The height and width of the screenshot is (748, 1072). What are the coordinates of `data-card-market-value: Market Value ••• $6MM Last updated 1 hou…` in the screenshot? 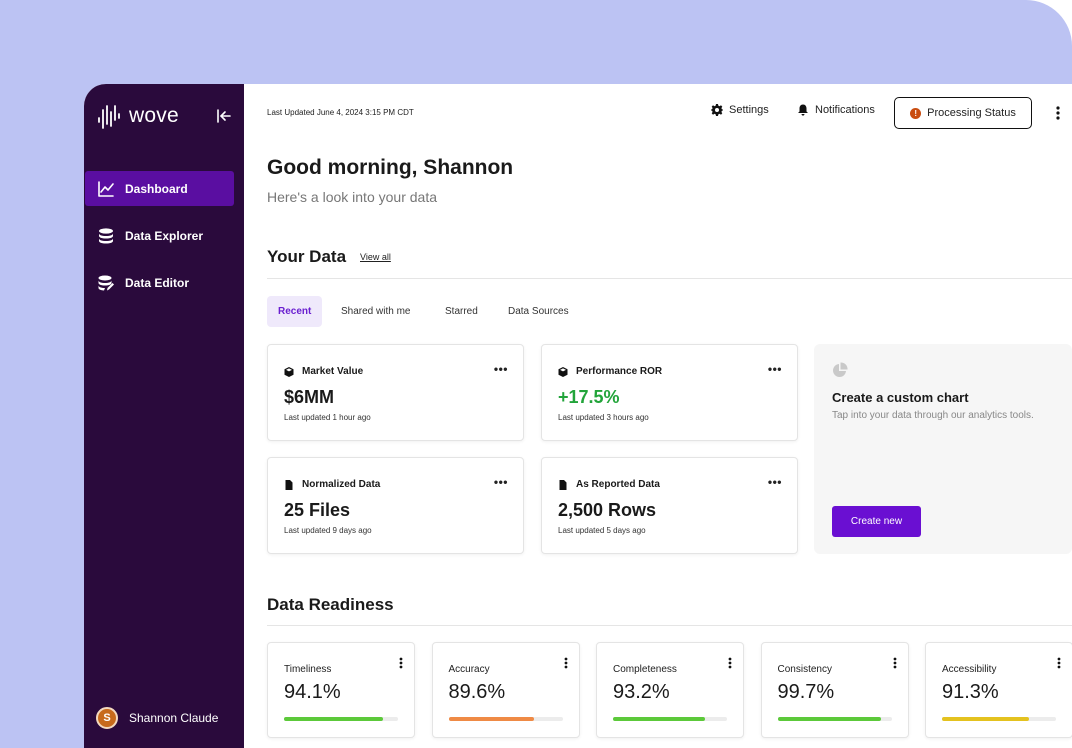 It's located at (395, 392).